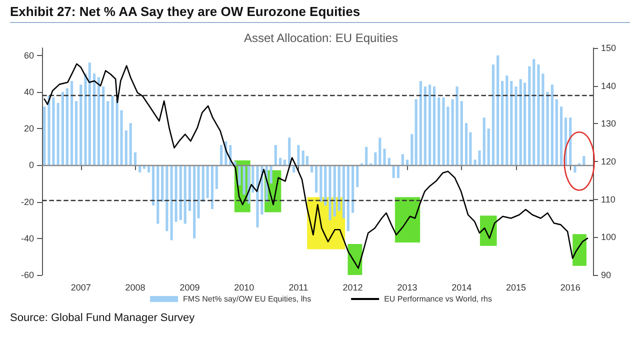 This screenshot has width=642, height=338. I want to click on x-tick-label: 2016, so click(570, 287).